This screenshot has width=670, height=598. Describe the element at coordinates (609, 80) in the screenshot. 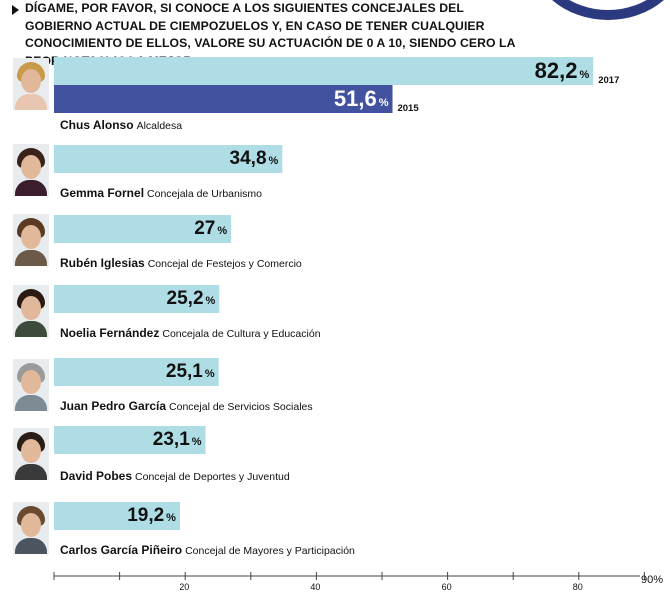

I see `year-label-2017: 2017` at that location.